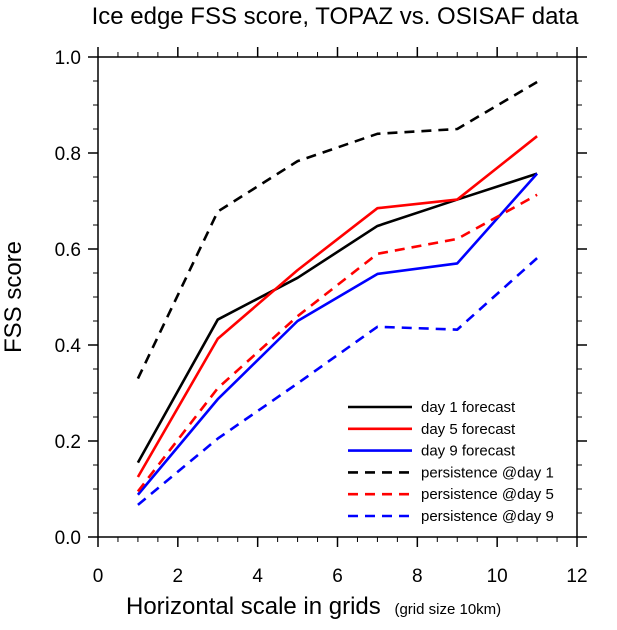  What do you see at coordinates (576, 576) in the screenshot?
I see `x-tick-label: 12` at bounding box center [576, 576].